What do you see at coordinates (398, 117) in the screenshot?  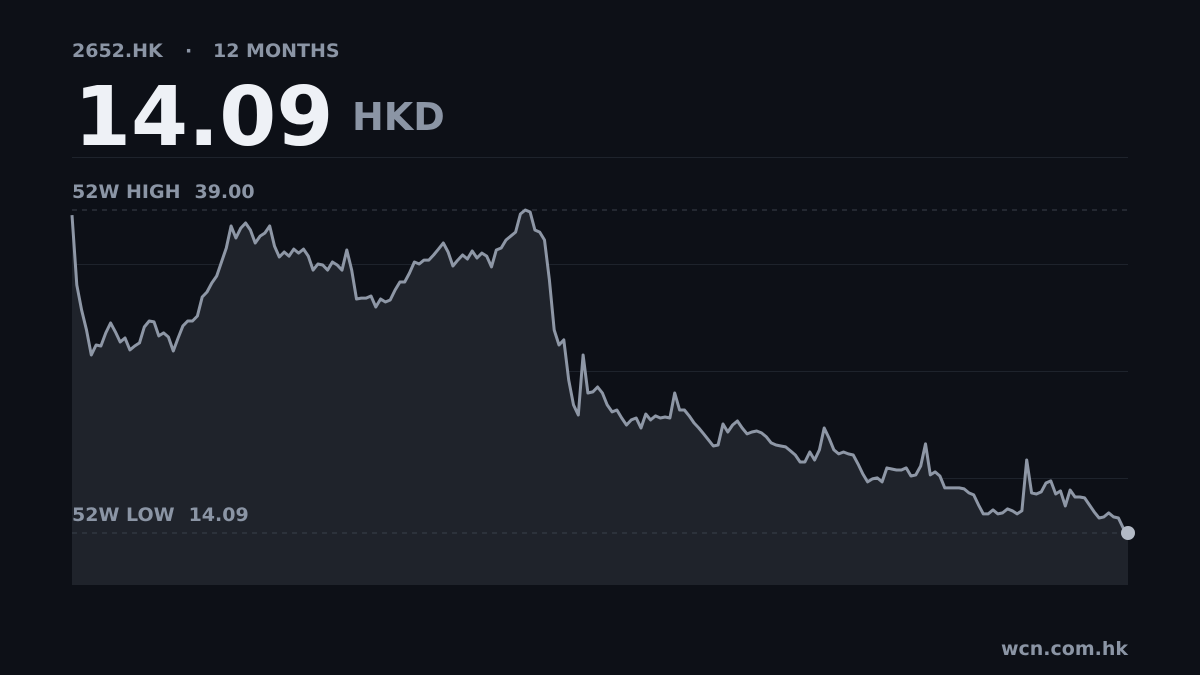 I see `currency: HKD` at bounding box center [398, 117].